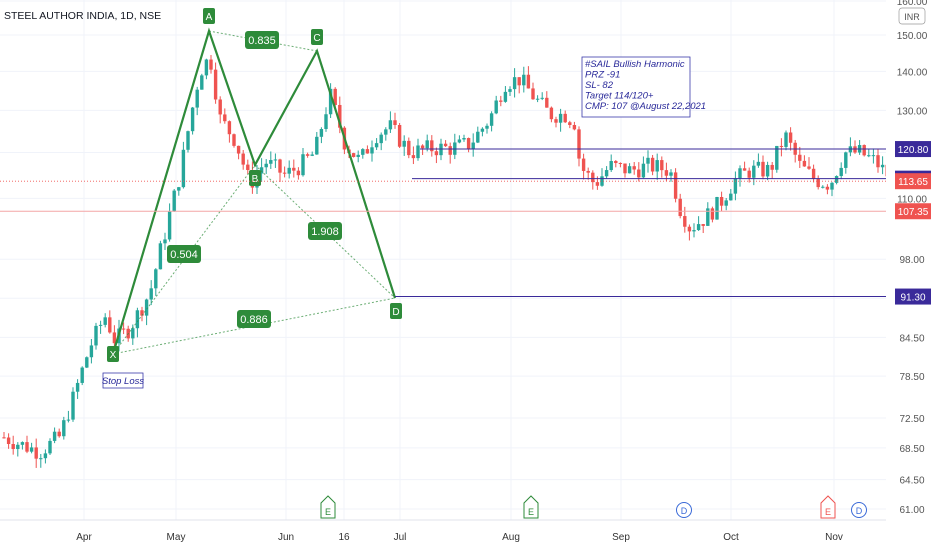 This screenshot has width=932, height=555. Describe the element at coordinates (912, 199) in the screenshot. I see `y-tick-label: 110.00` at that location.